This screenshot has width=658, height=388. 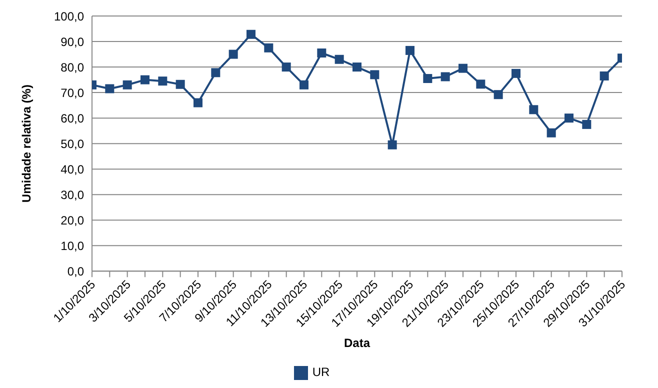 I want to click on y-tick-label: 80,0, so click(x=72, y=67).